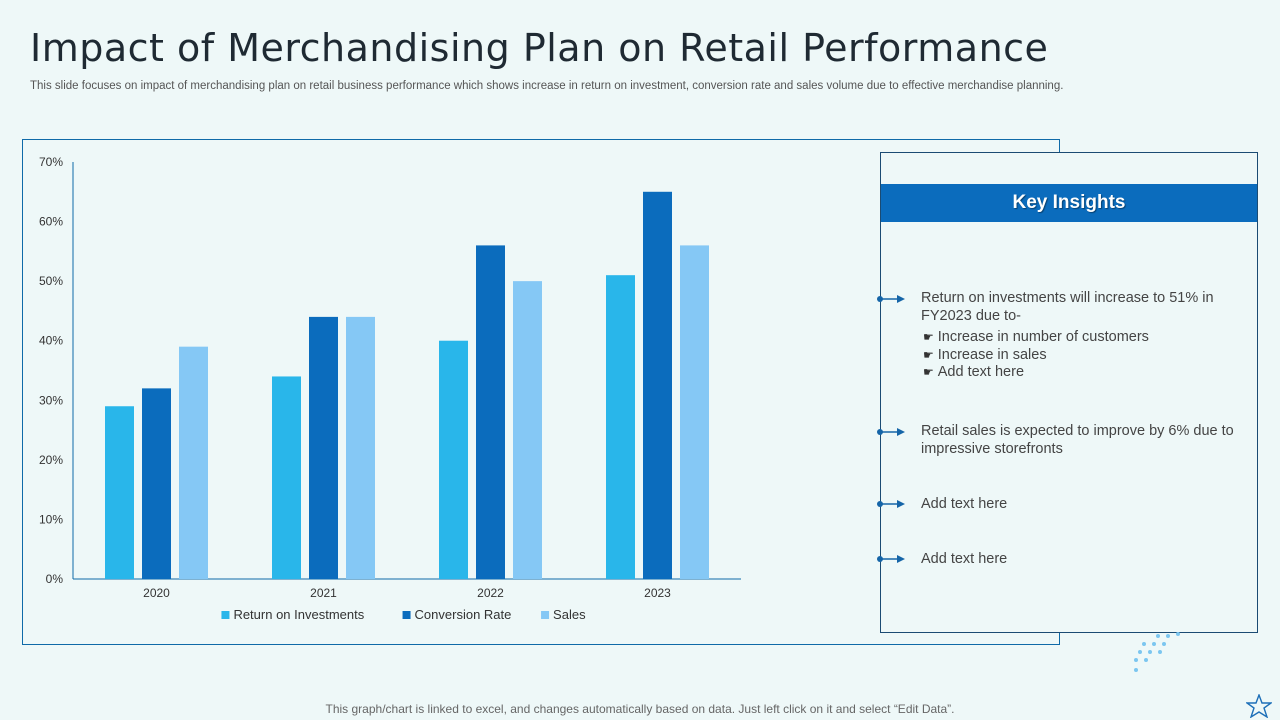 The width and height of the screenshot is (1280, 720). What do you see at coordinates (985, 354) in the screenshot?
I see `list-item: ☛ Increase in sales` at bounding box center [985, 354].